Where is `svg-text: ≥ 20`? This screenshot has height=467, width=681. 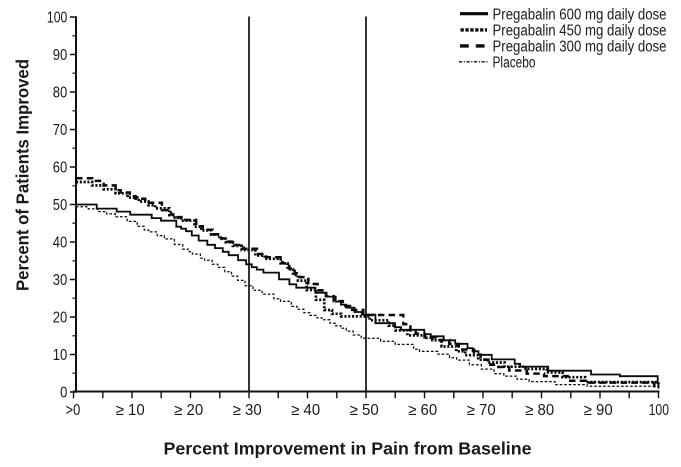 svg-text: ≥ 20 is located at coordinates (188, 410).